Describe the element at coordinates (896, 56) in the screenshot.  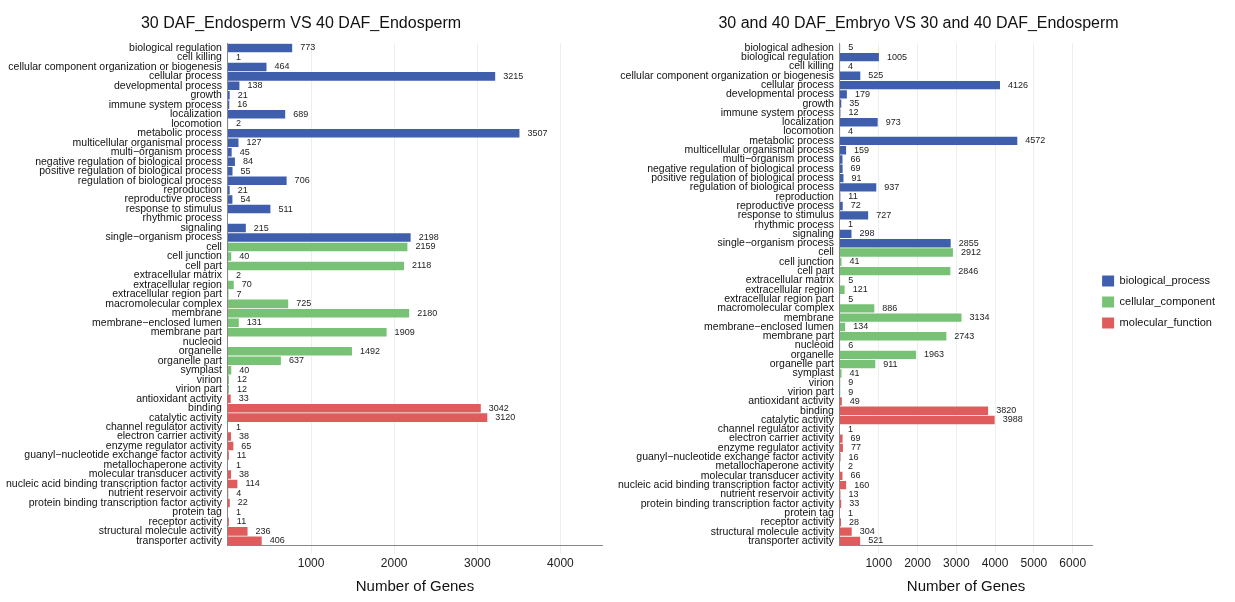
I see `data-label: 1005` at that location.